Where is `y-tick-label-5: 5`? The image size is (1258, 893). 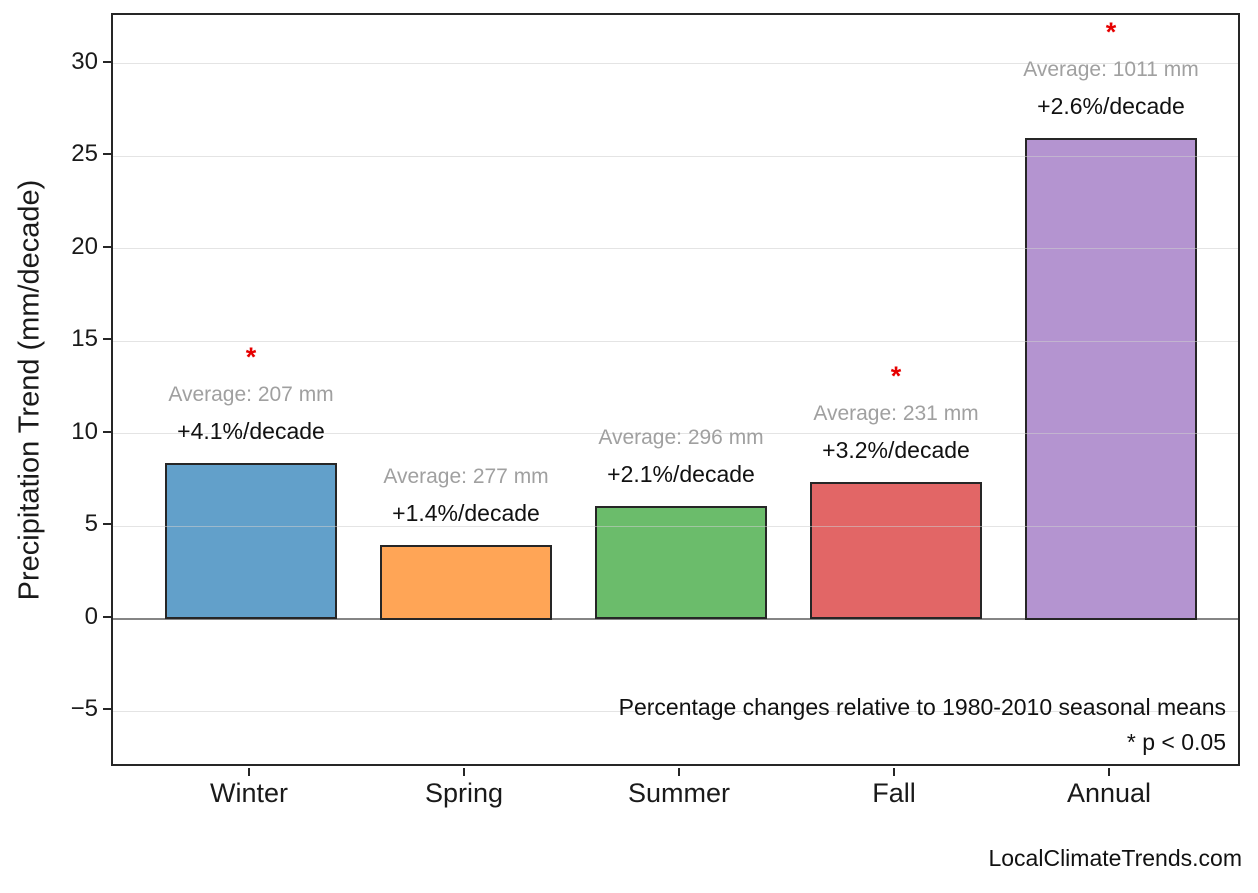 y-tick-label-5: 5 is located at coordinates (91, 523).